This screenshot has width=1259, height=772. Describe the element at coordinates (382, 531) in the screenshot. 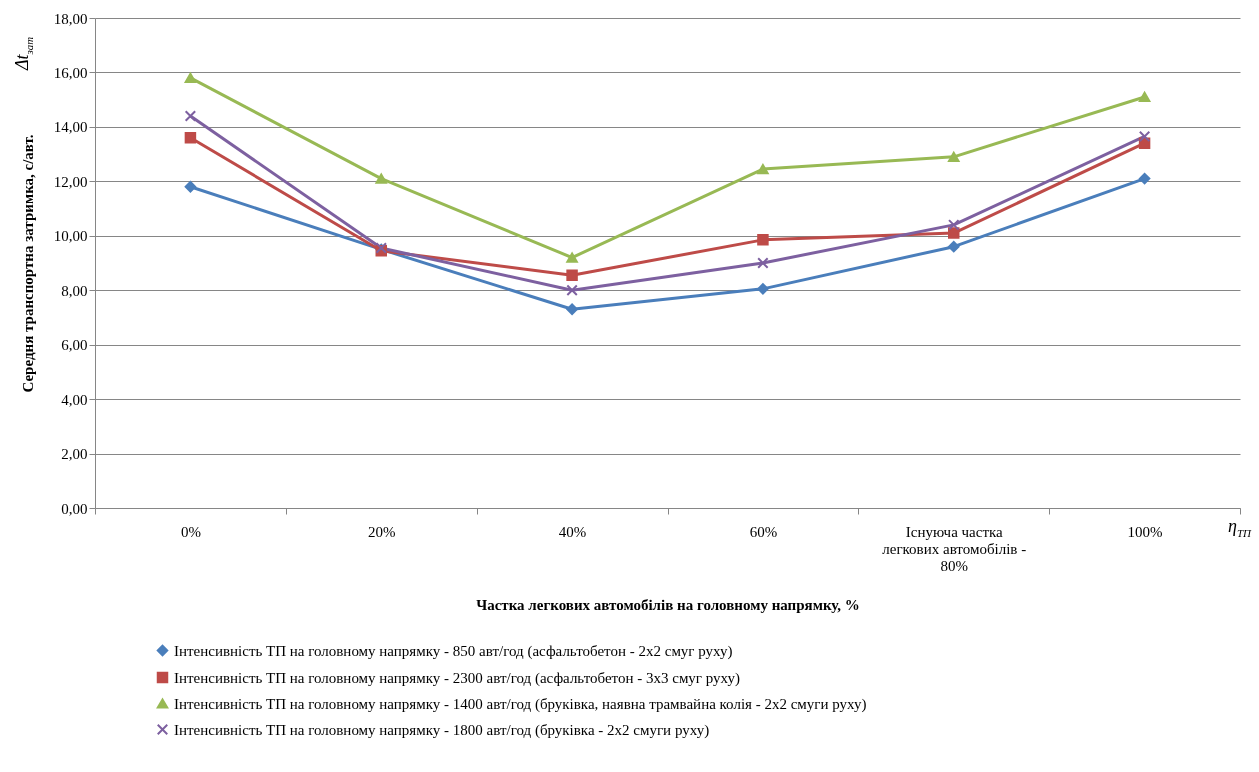

I see `x-tick-label: 20%` at that location.